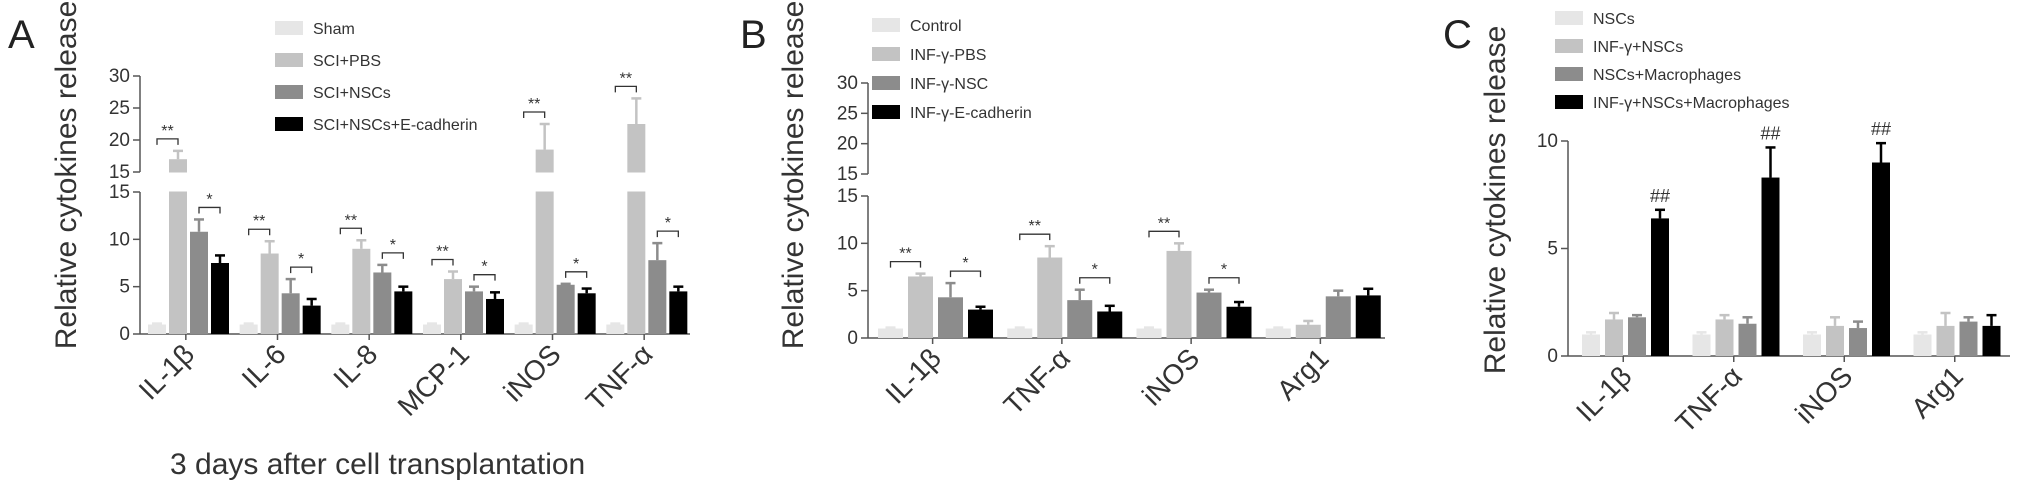 Image resolution: width=2031 pixels, height=496 pixels. What do you see at coordinates (1495, 200) in the screenshot?
I see `panel-c-ylabel: Relative cytokines release` at bounding box center [1495, 200].